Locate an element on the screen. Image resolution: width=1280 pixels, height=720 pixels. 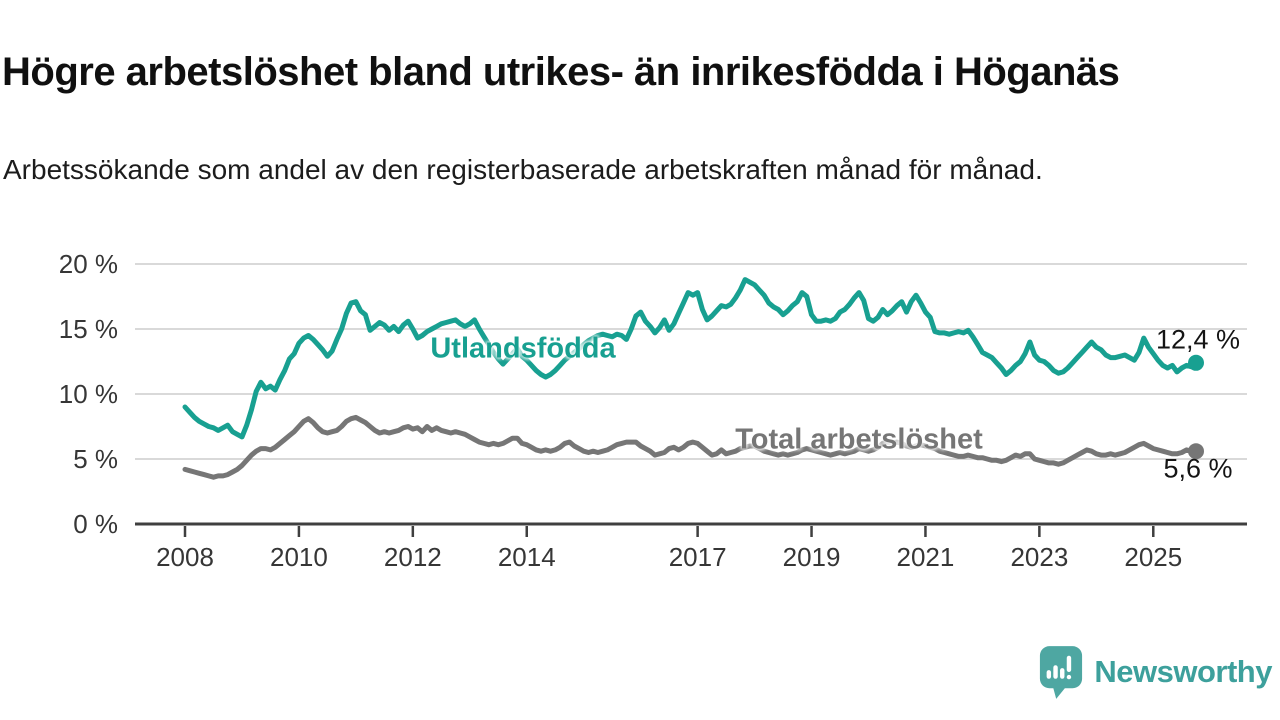
svg-text: 2010 is located at coordinates (299, 557).